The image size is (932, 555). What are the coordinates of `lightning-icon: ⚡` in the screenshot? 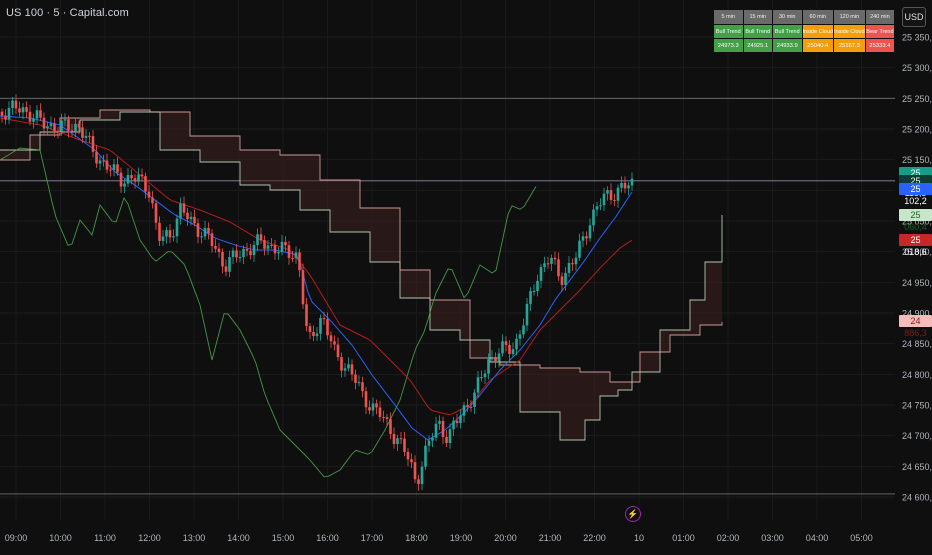 It's located at (633, 514).